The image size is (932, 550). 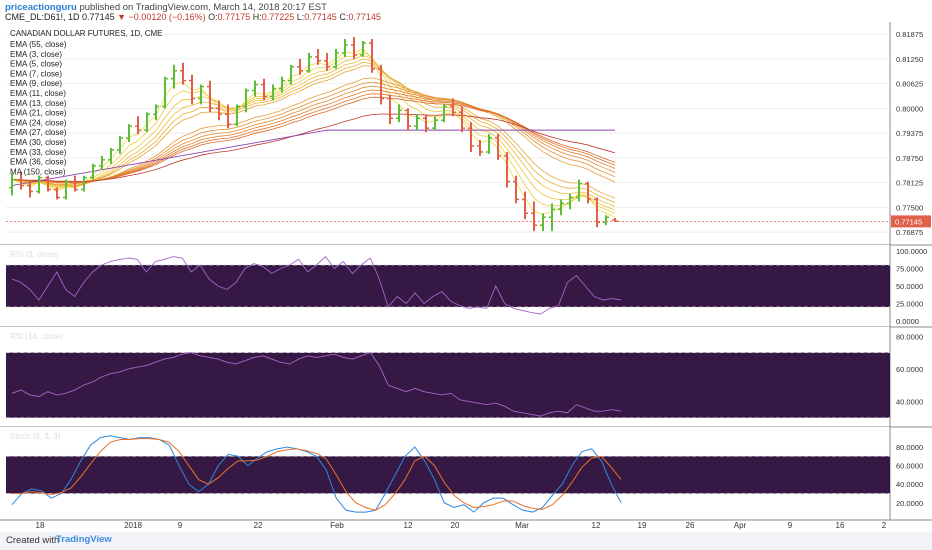 I want to click on main-y-tick: 0.80625, so click(x=909, y=84).